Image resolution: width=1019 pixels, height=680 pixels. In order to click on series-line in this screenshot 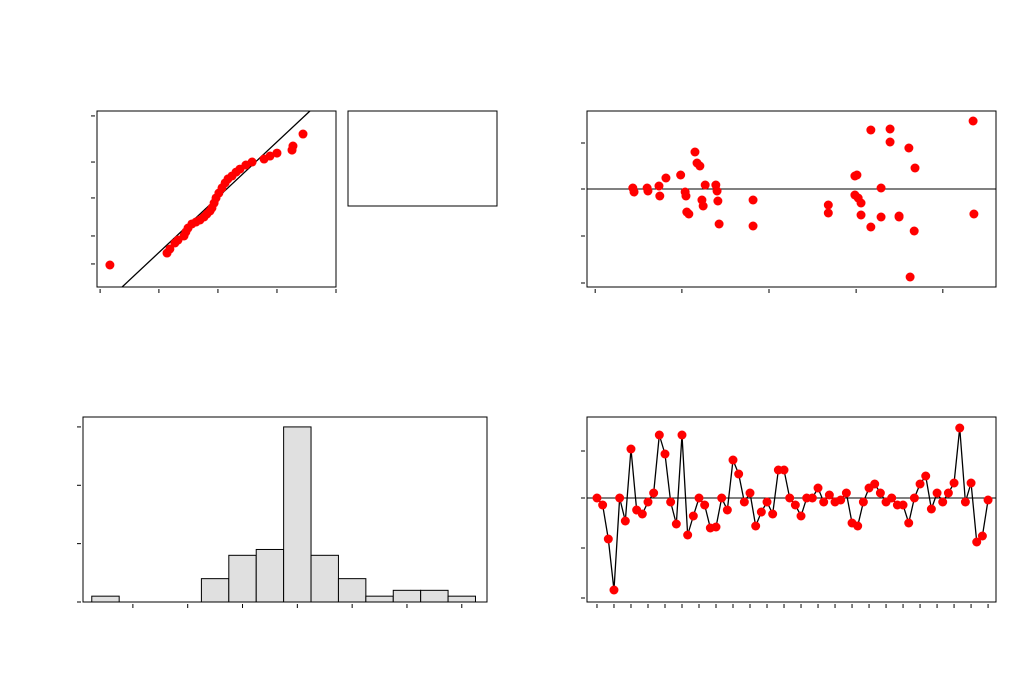, I will do `click(792, 509)`.